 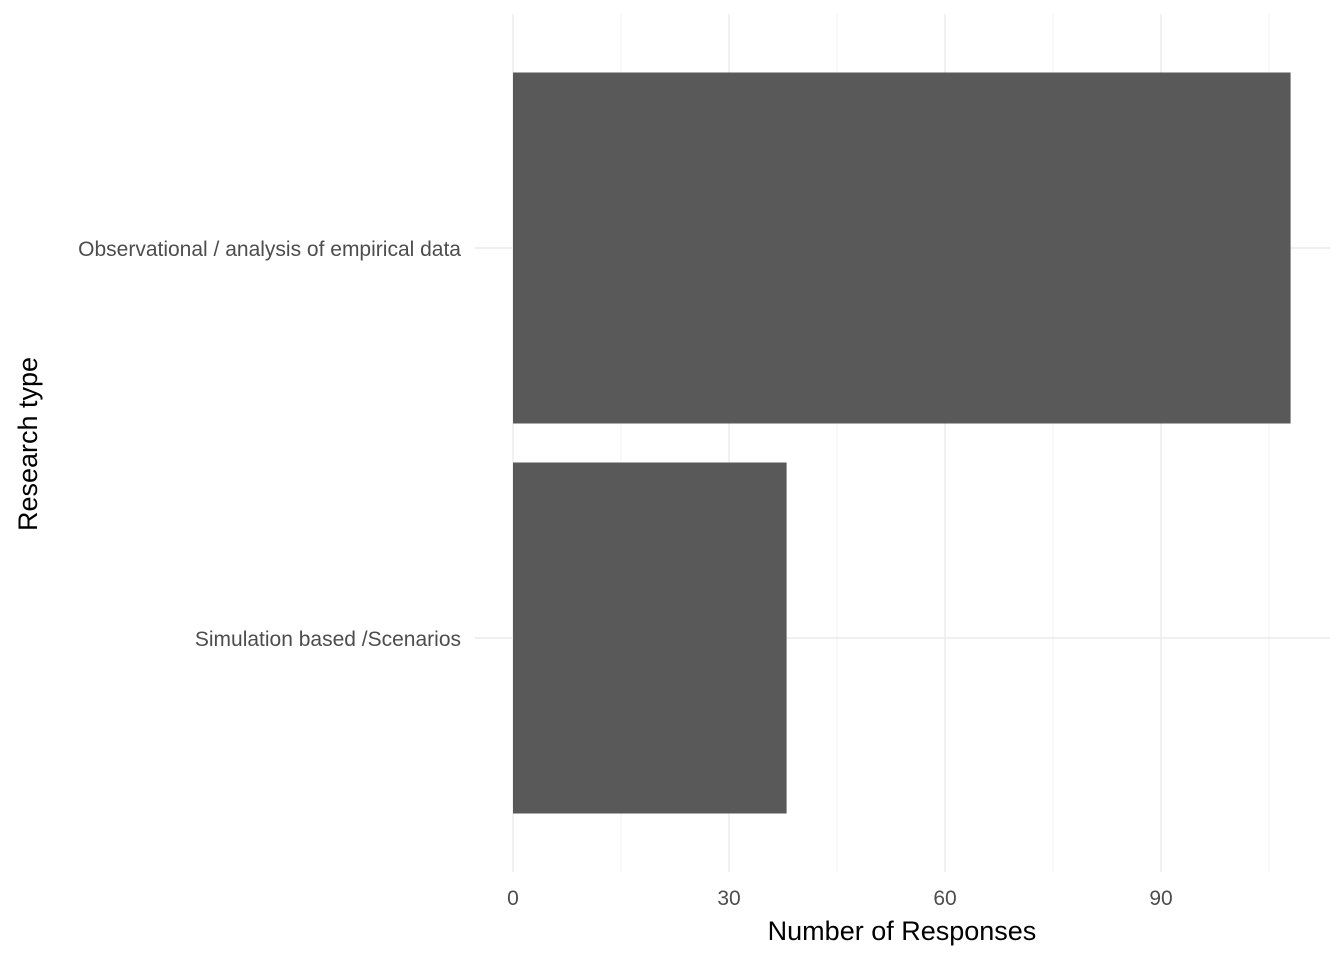 What do you see at coordinates (1160, 898) in the screenshot?
I see `x-tick-label: 90` at bounding box center [1160, 898].